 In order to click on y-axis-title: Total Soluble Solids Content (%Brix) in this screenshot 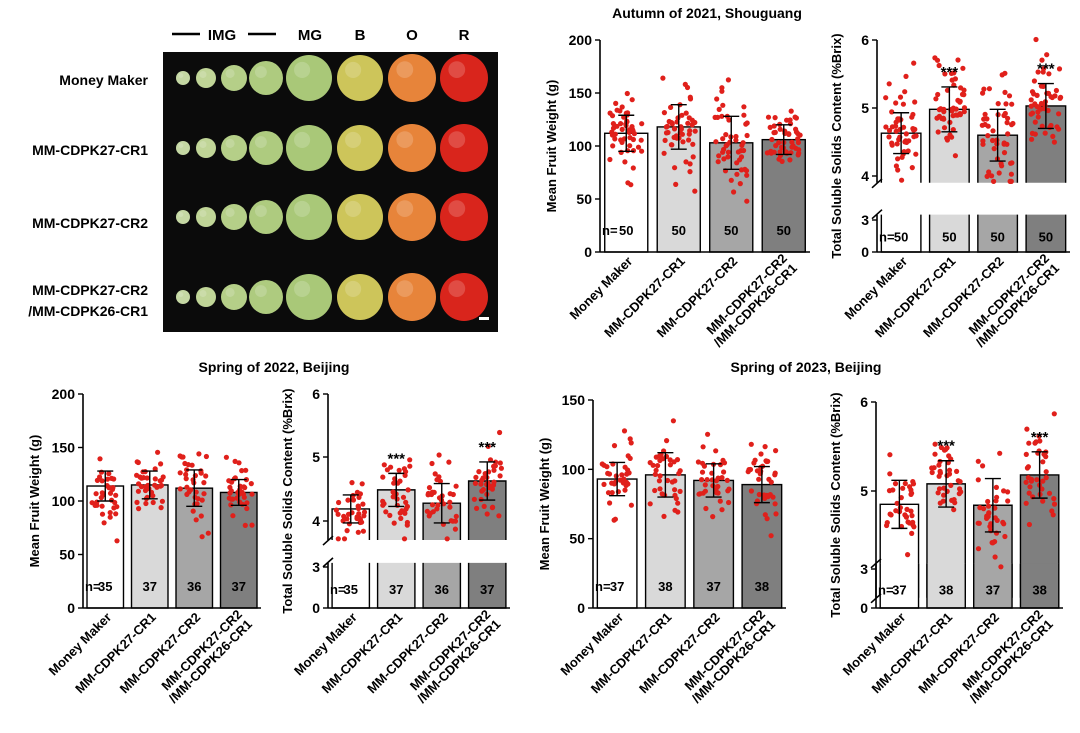, I will do `click(836, 145)`.